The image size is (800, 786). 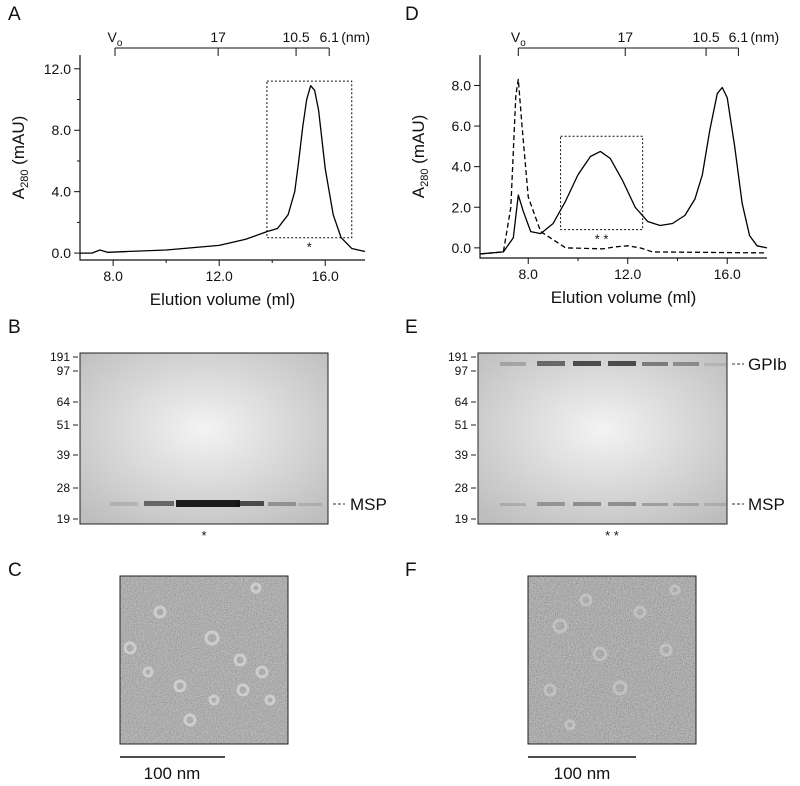 I want to click on y-tick-label: 6.0, so click(x=462, y=126).